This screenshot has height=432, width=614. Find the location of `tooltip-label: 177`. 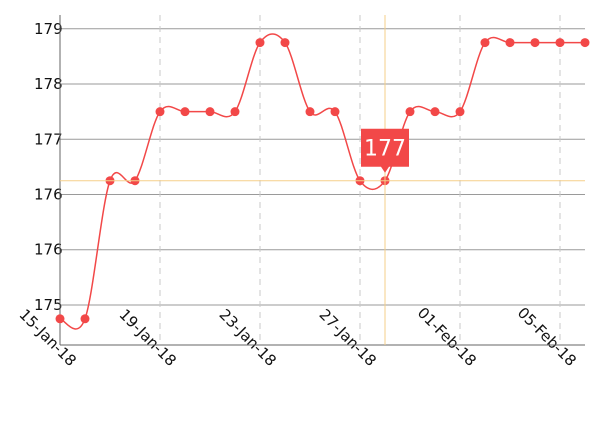

tooltip-label: 177 is located at coordinates (385, 149).